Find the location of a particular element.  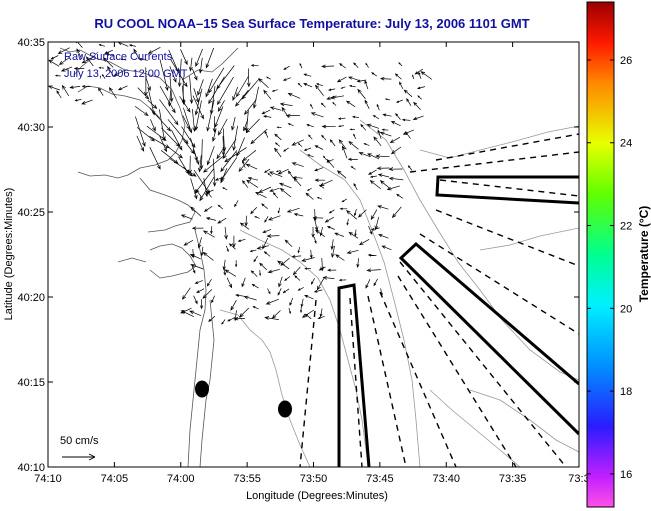

x-tick-label: 73:35 is located at coordinates (513, 479).